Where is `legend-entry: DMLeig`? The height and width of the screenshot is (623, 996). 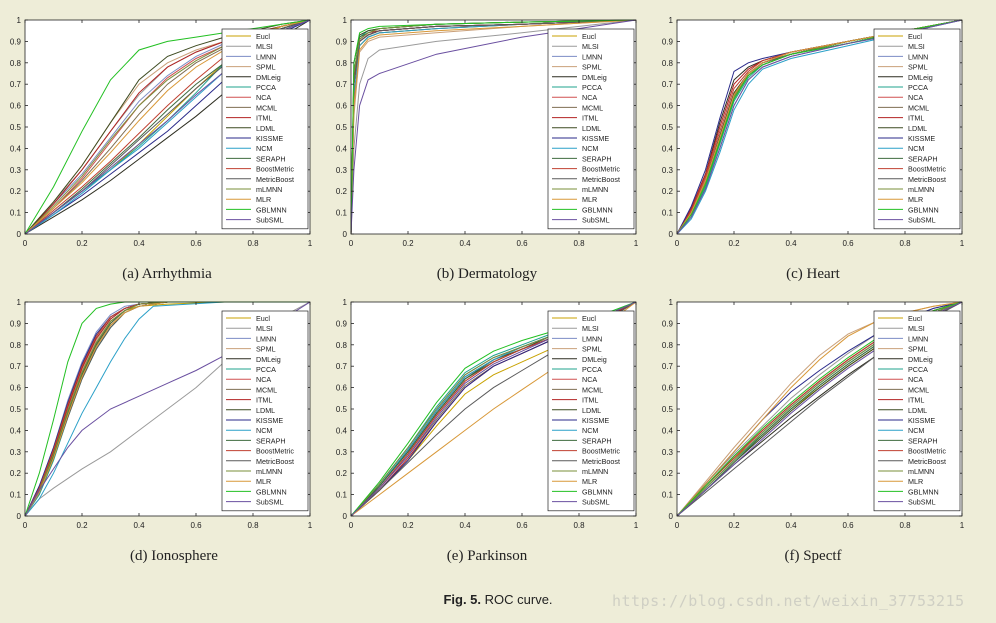 legend-entry: DMLeig is located at coordinates (920, 77).